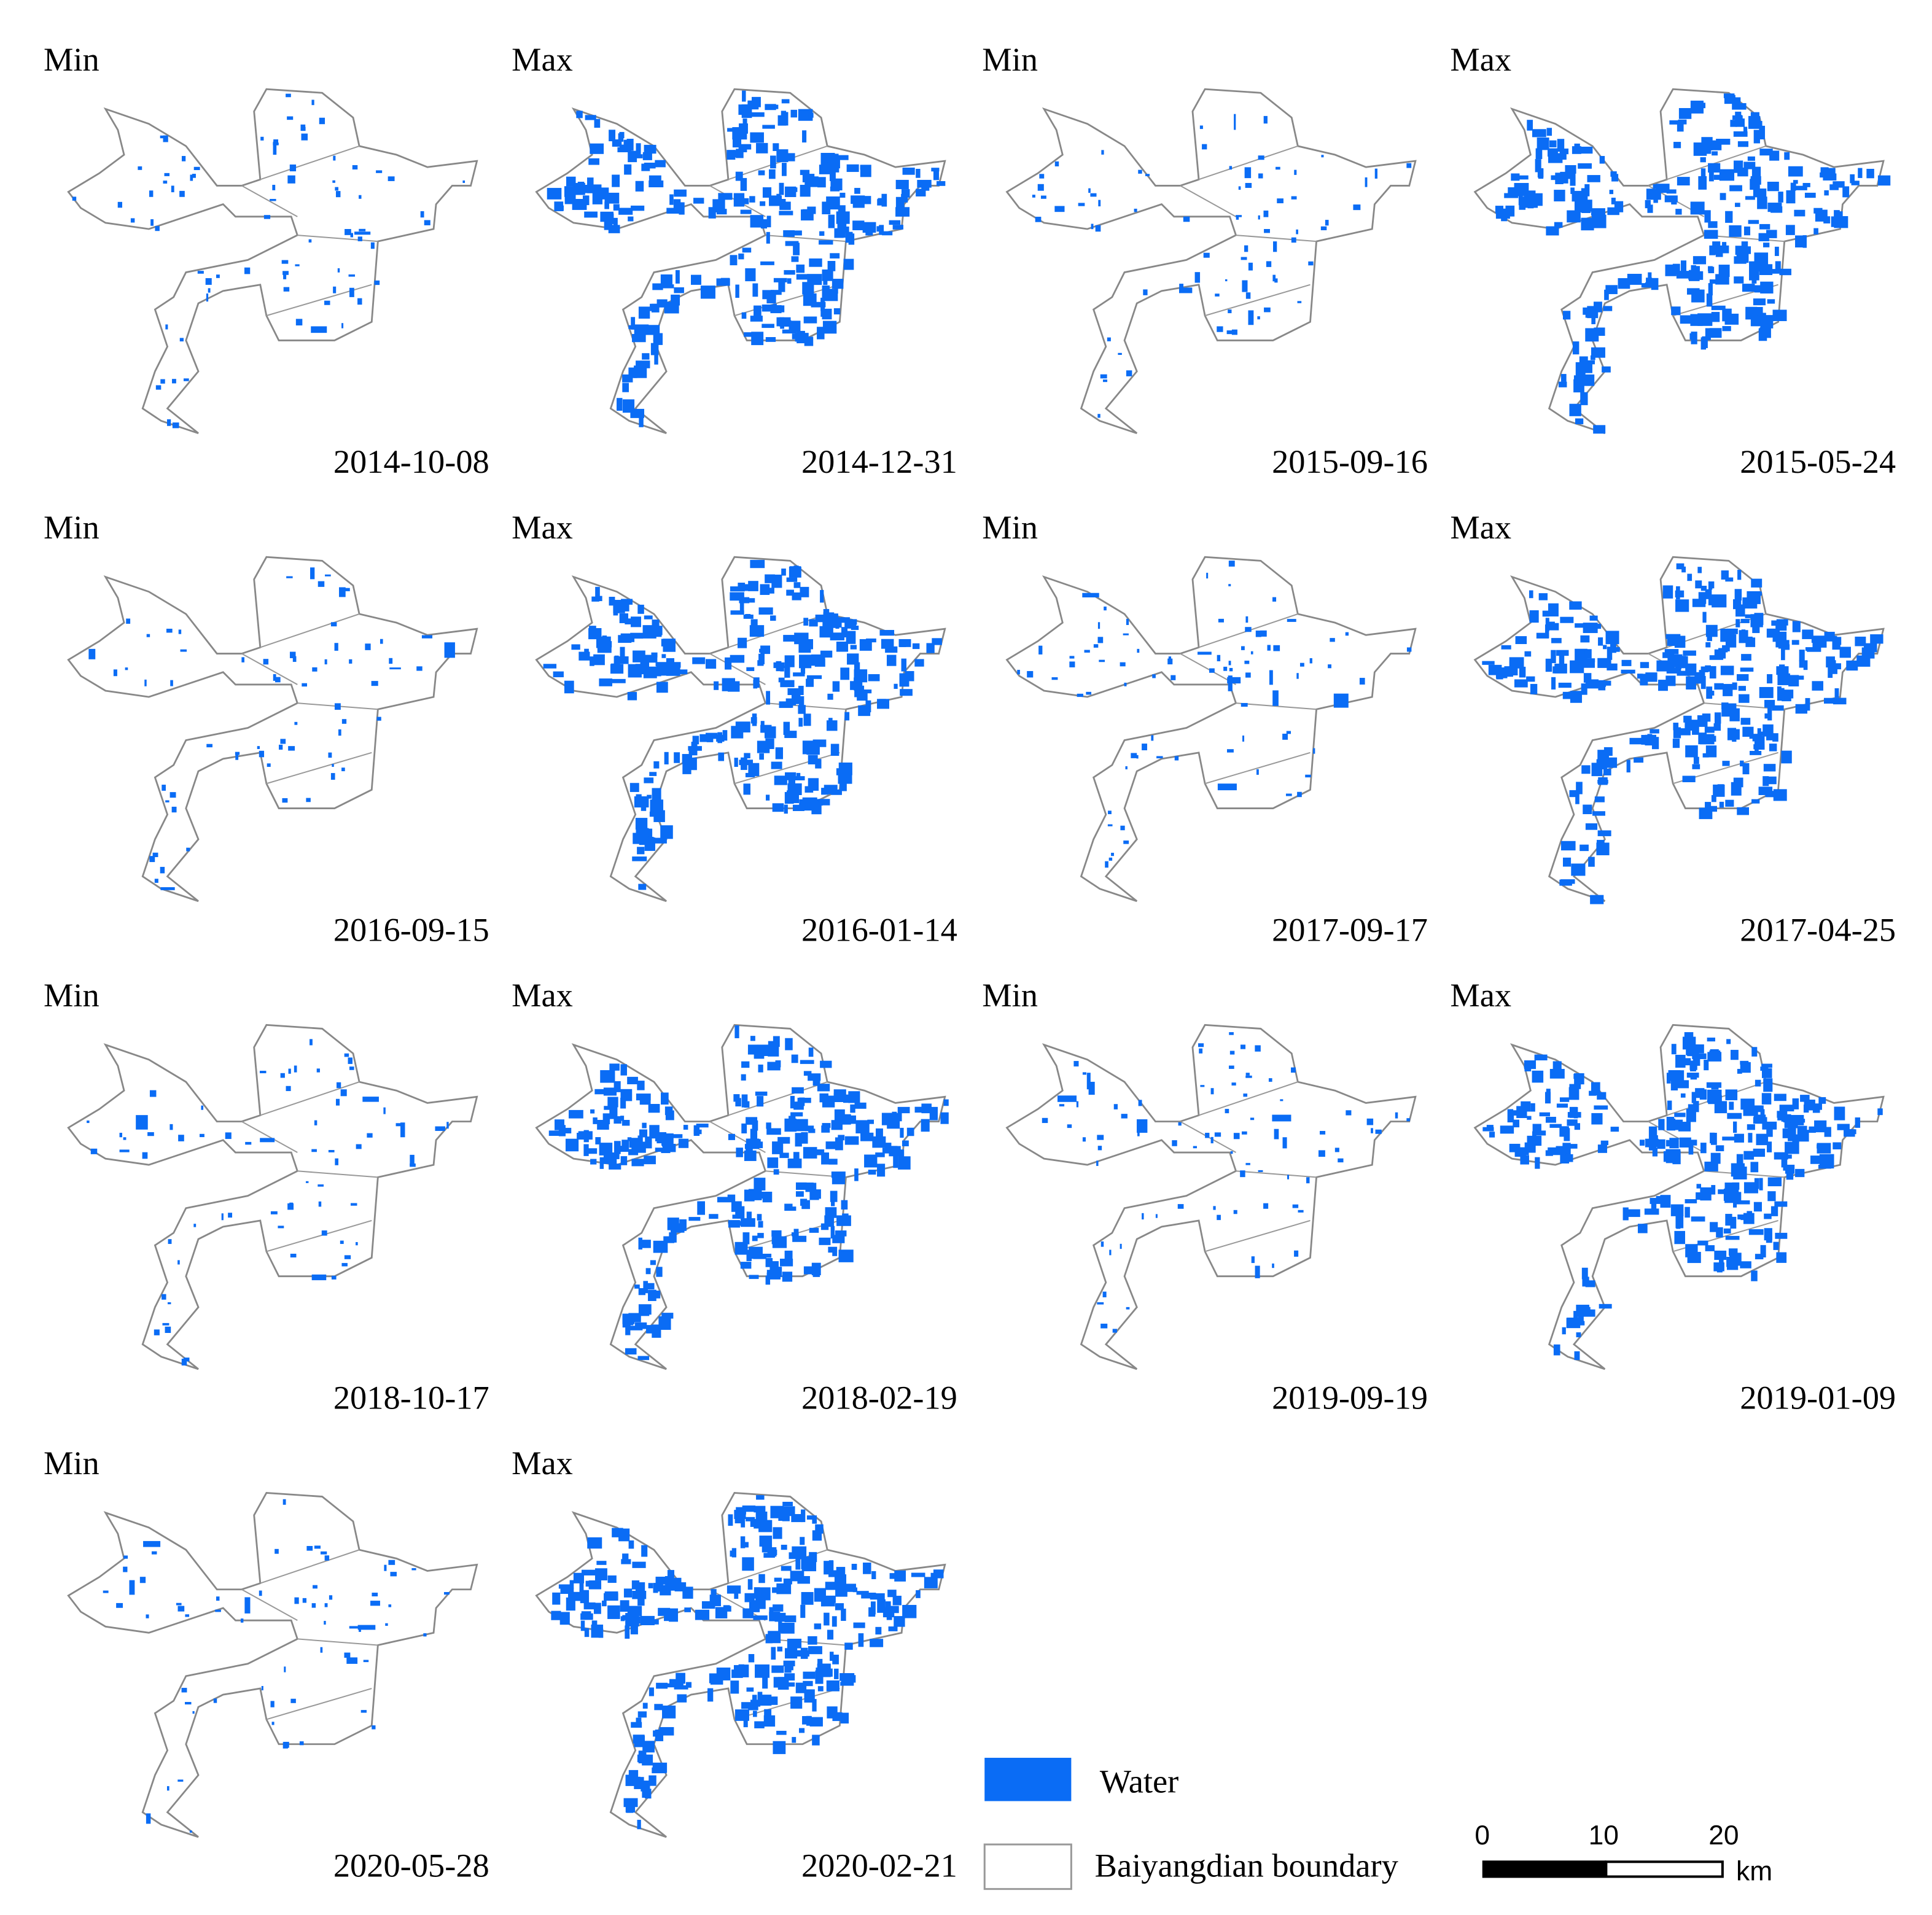  What do you see at coordinates (1754, 1872) in the screenshot?
I see `scale-unit: km` at bounding box center [1754, 1872].